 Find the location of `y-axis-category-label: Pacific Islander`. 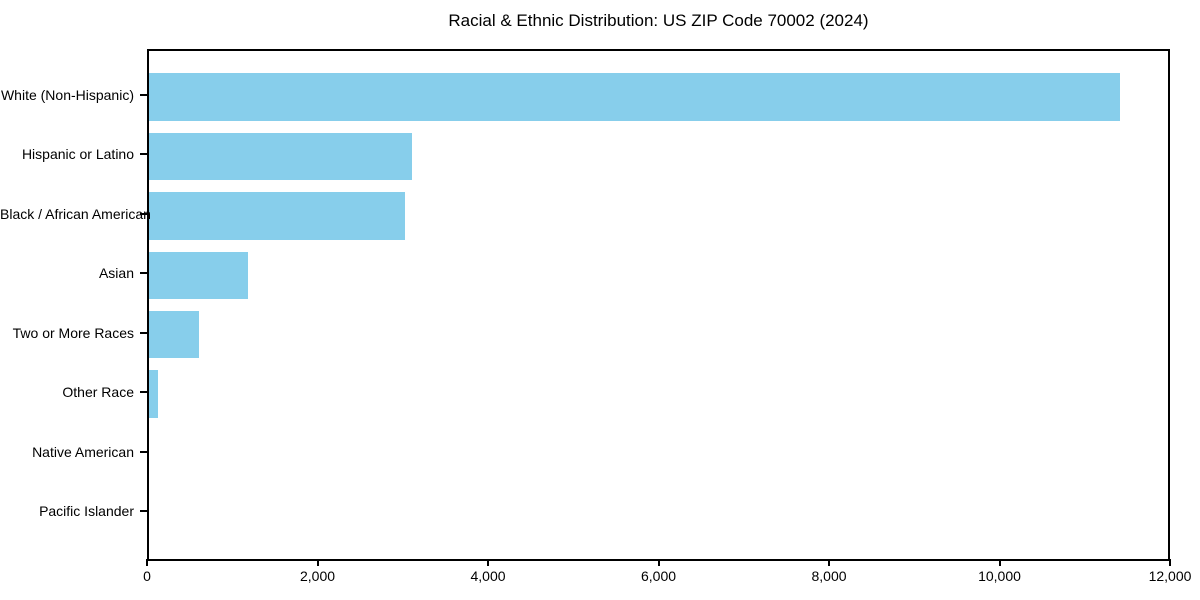

y-axis-category-label: Pacific Islander is located at coordinates (86, 510).